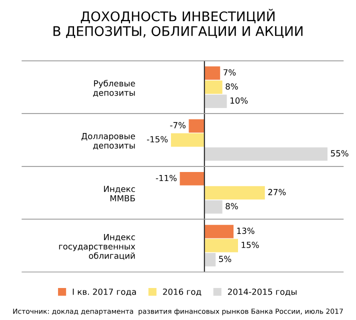 This screenshot has width=356, height=320. I want to click on y-tick-label: Долларовые депозиты, so click(108, 141).